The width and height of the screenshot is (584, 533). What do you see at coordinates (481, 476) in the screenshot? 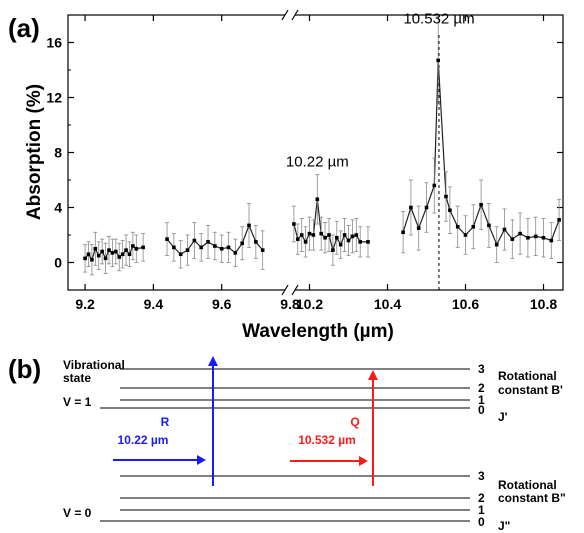
I see `lower-level-3-label: 3` at bounding box center [481, 476].